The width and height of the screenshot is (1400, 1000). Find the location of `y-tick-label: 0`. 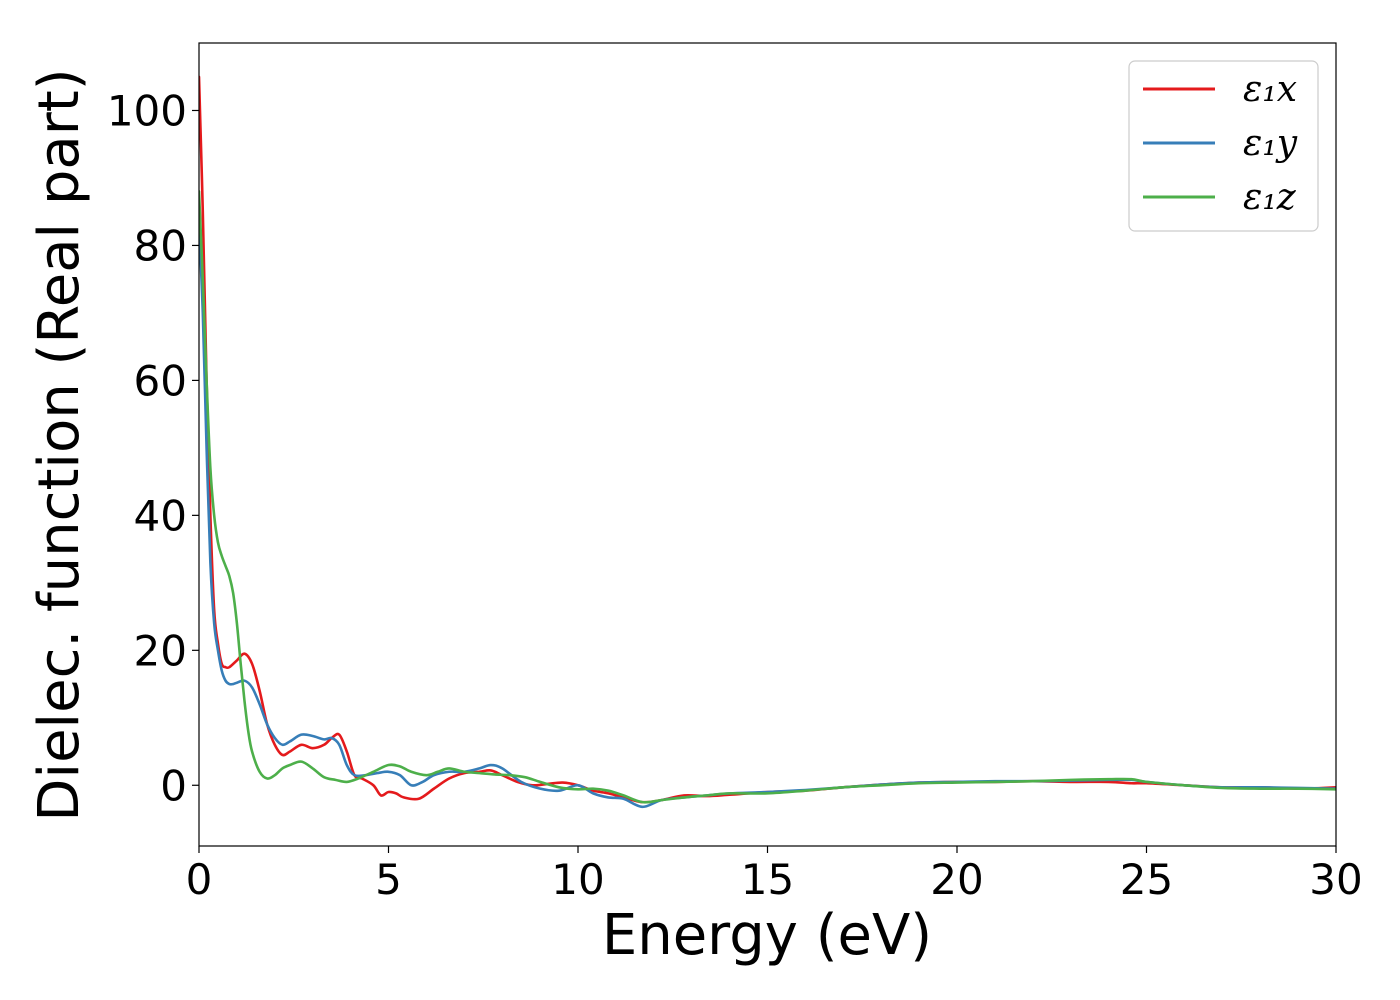

y-tick-label: 0 is located at coordinates (173, 785).